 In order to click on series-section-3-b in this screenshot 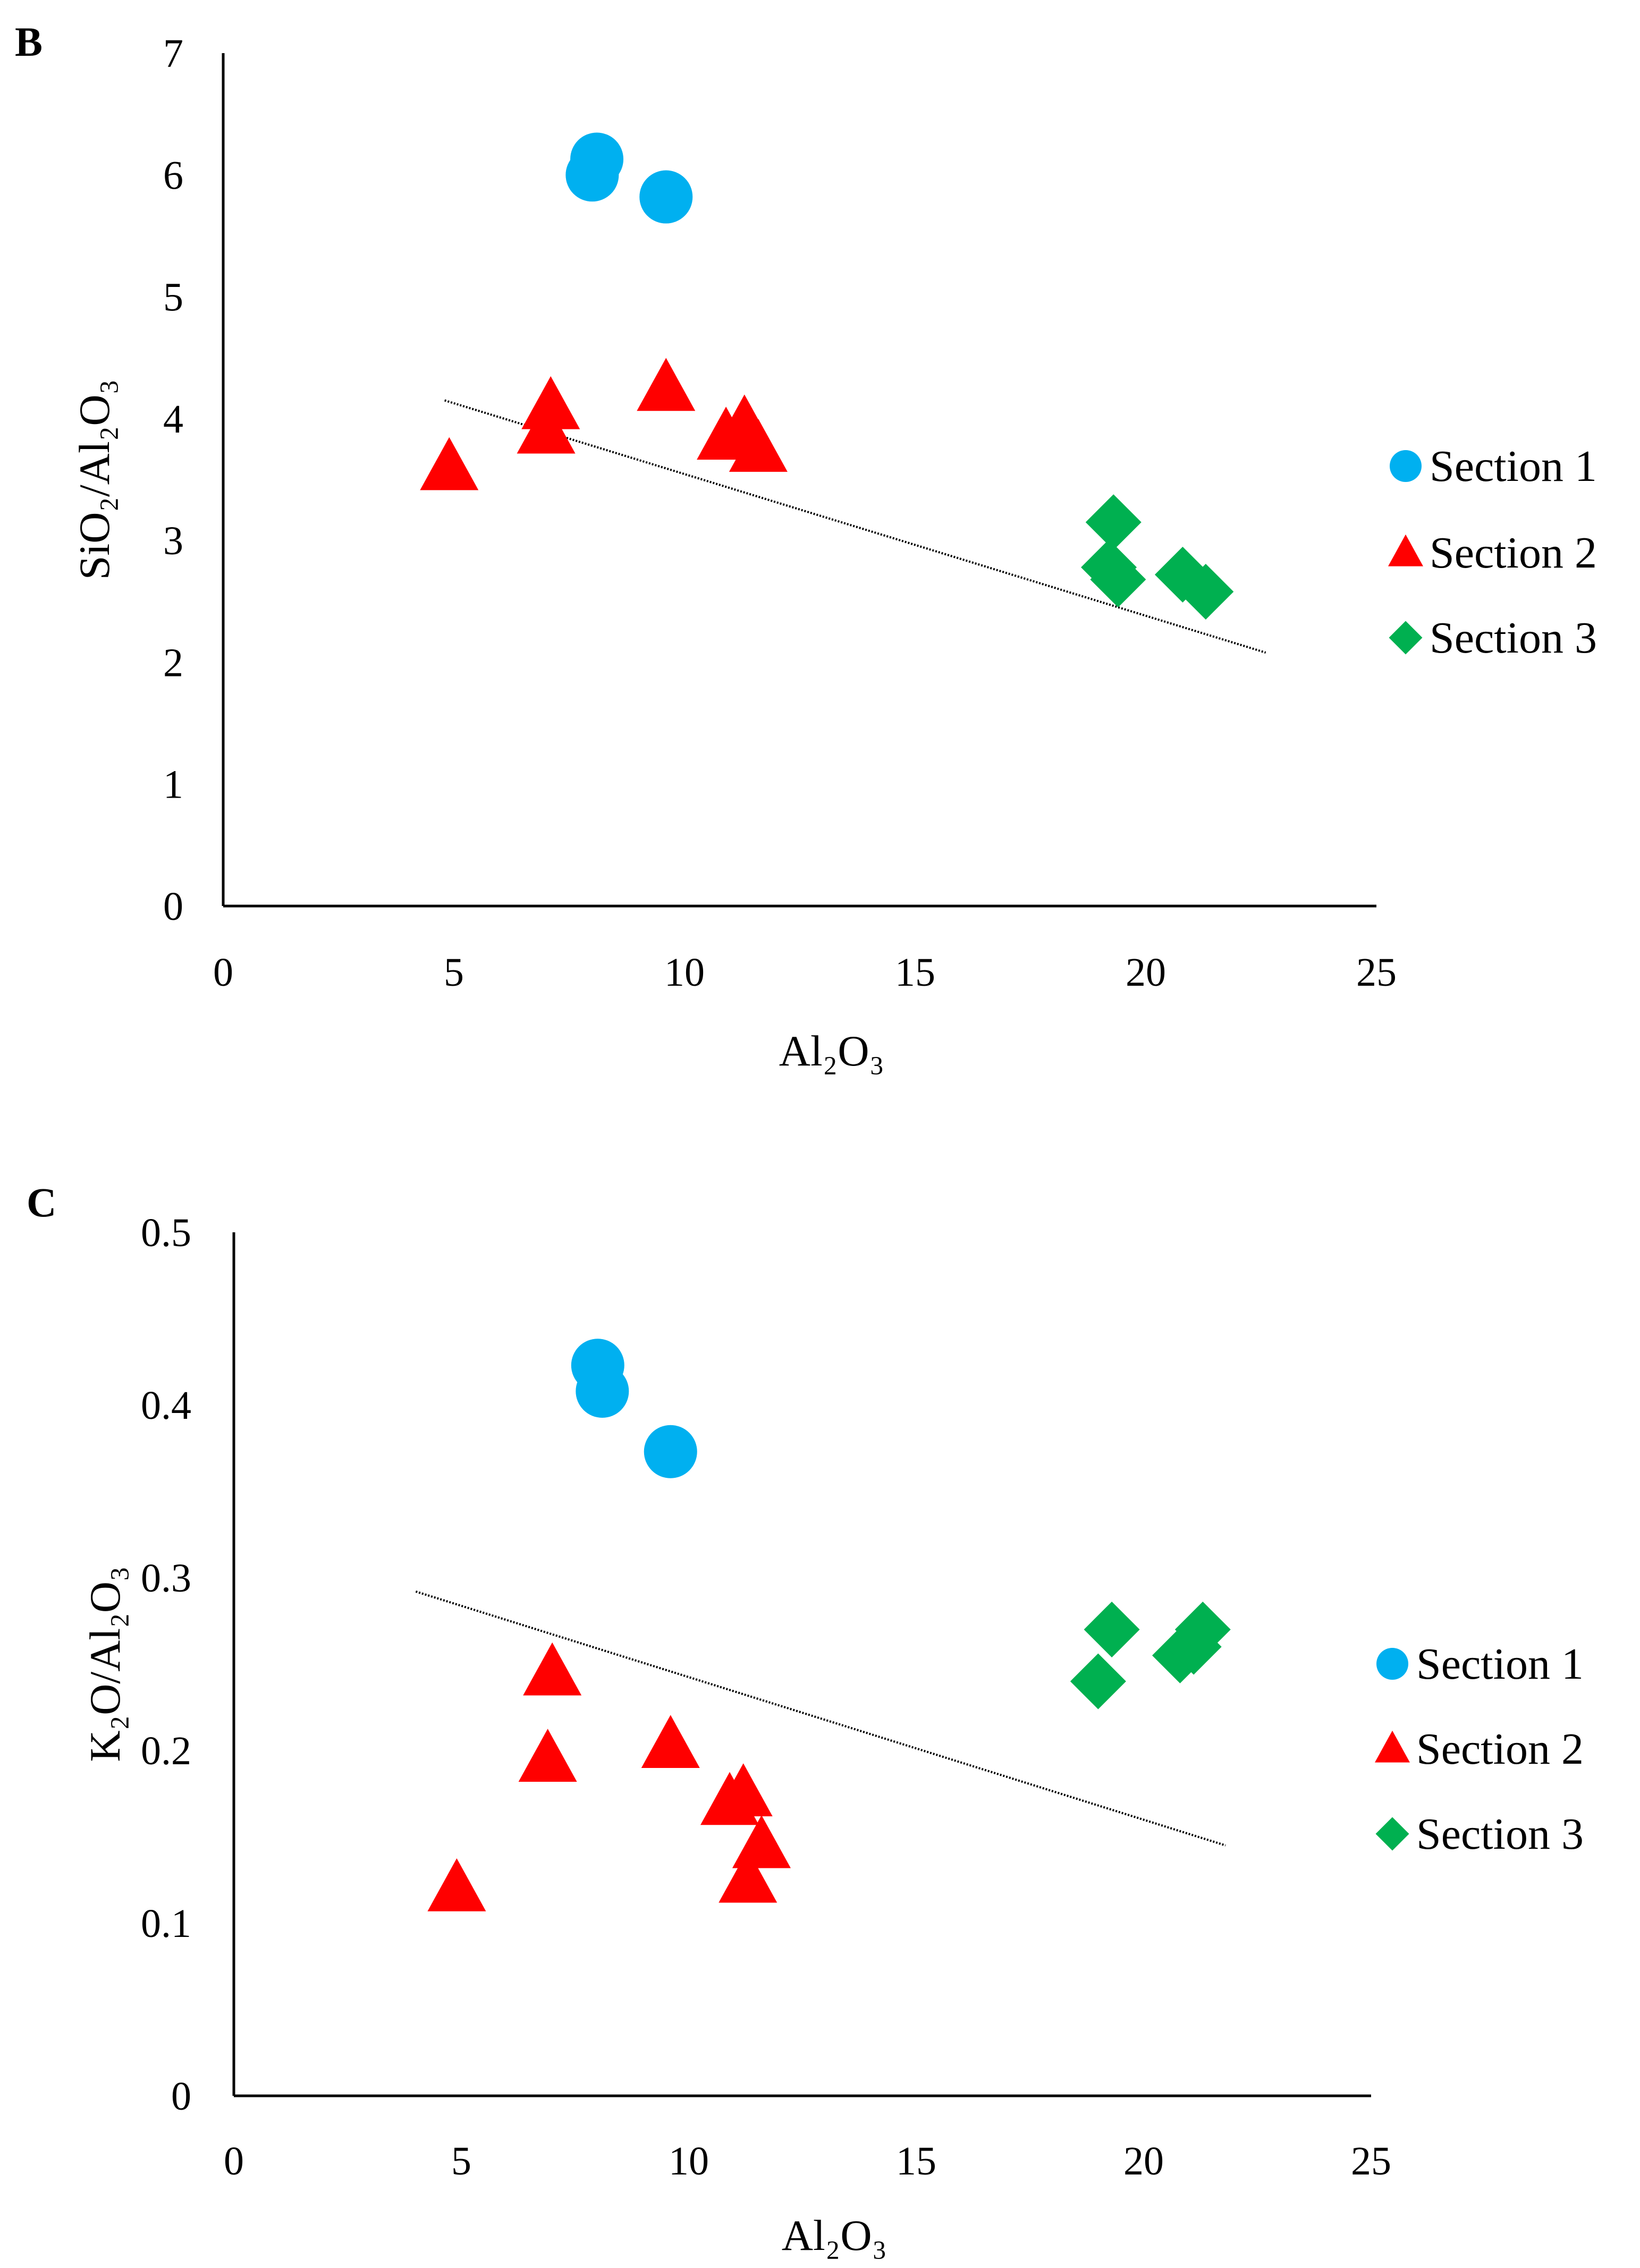, I will do `click(1157, 557)`.